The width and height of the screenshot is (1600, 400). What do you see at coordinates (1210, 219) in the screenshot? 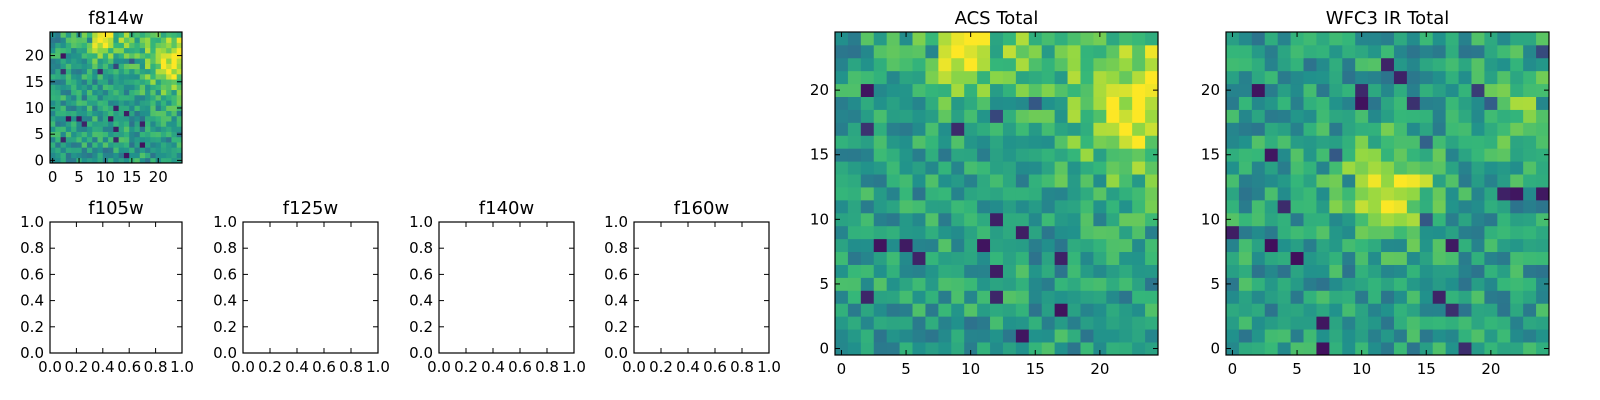
I see `y-tick-label: 10` at bounding box center [1210, 219].